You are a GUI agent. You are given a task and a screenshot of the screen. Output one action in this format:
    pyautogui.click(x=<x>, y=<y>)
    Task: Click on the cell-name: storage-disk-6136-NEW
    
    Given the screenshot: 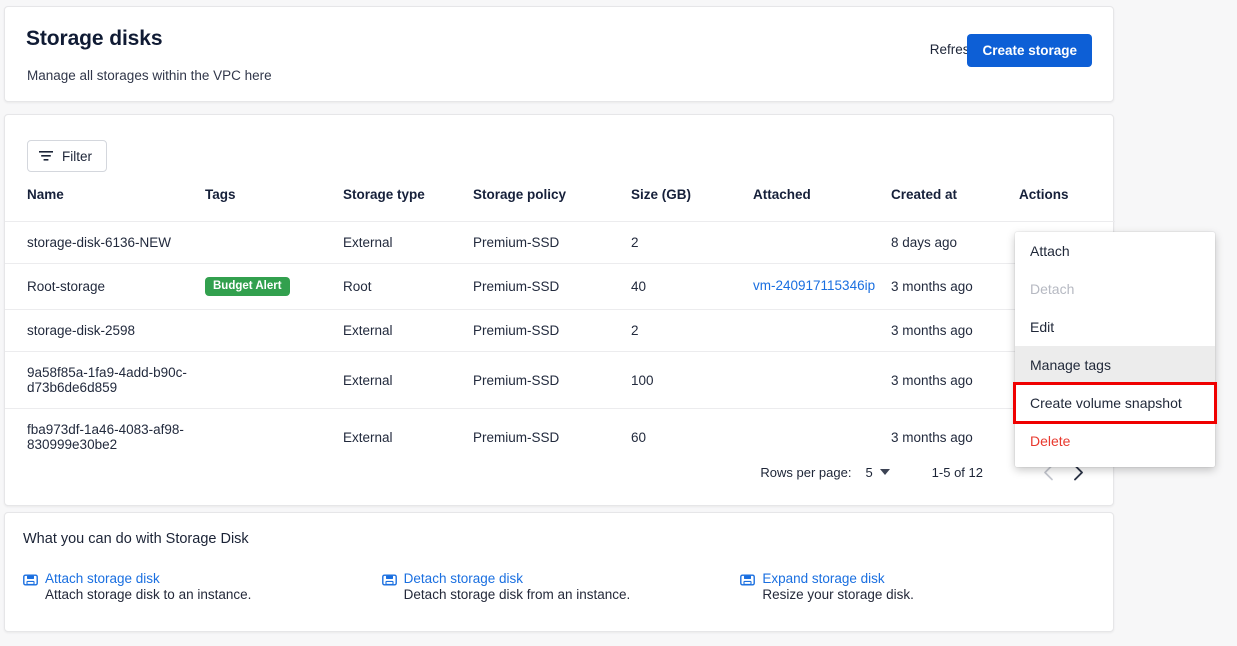 What is the action you would take?
    pyautogui.click(x=105, y=241)
    